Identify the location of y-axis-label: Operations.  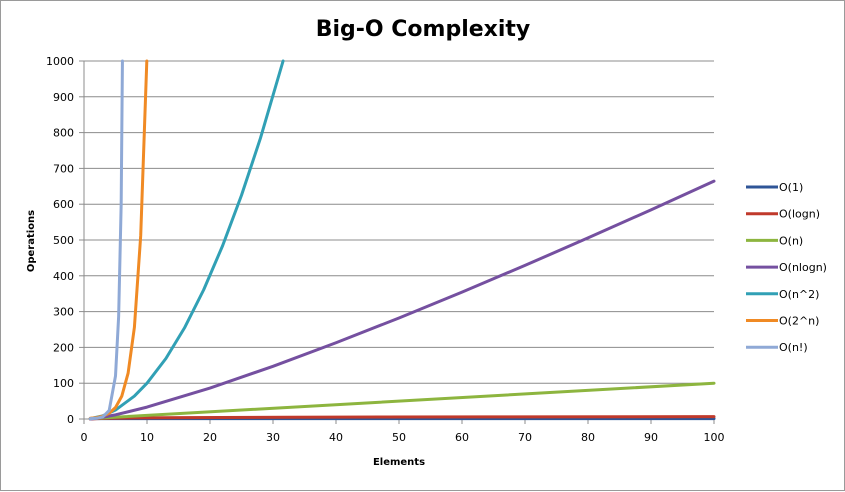
(31, 241).